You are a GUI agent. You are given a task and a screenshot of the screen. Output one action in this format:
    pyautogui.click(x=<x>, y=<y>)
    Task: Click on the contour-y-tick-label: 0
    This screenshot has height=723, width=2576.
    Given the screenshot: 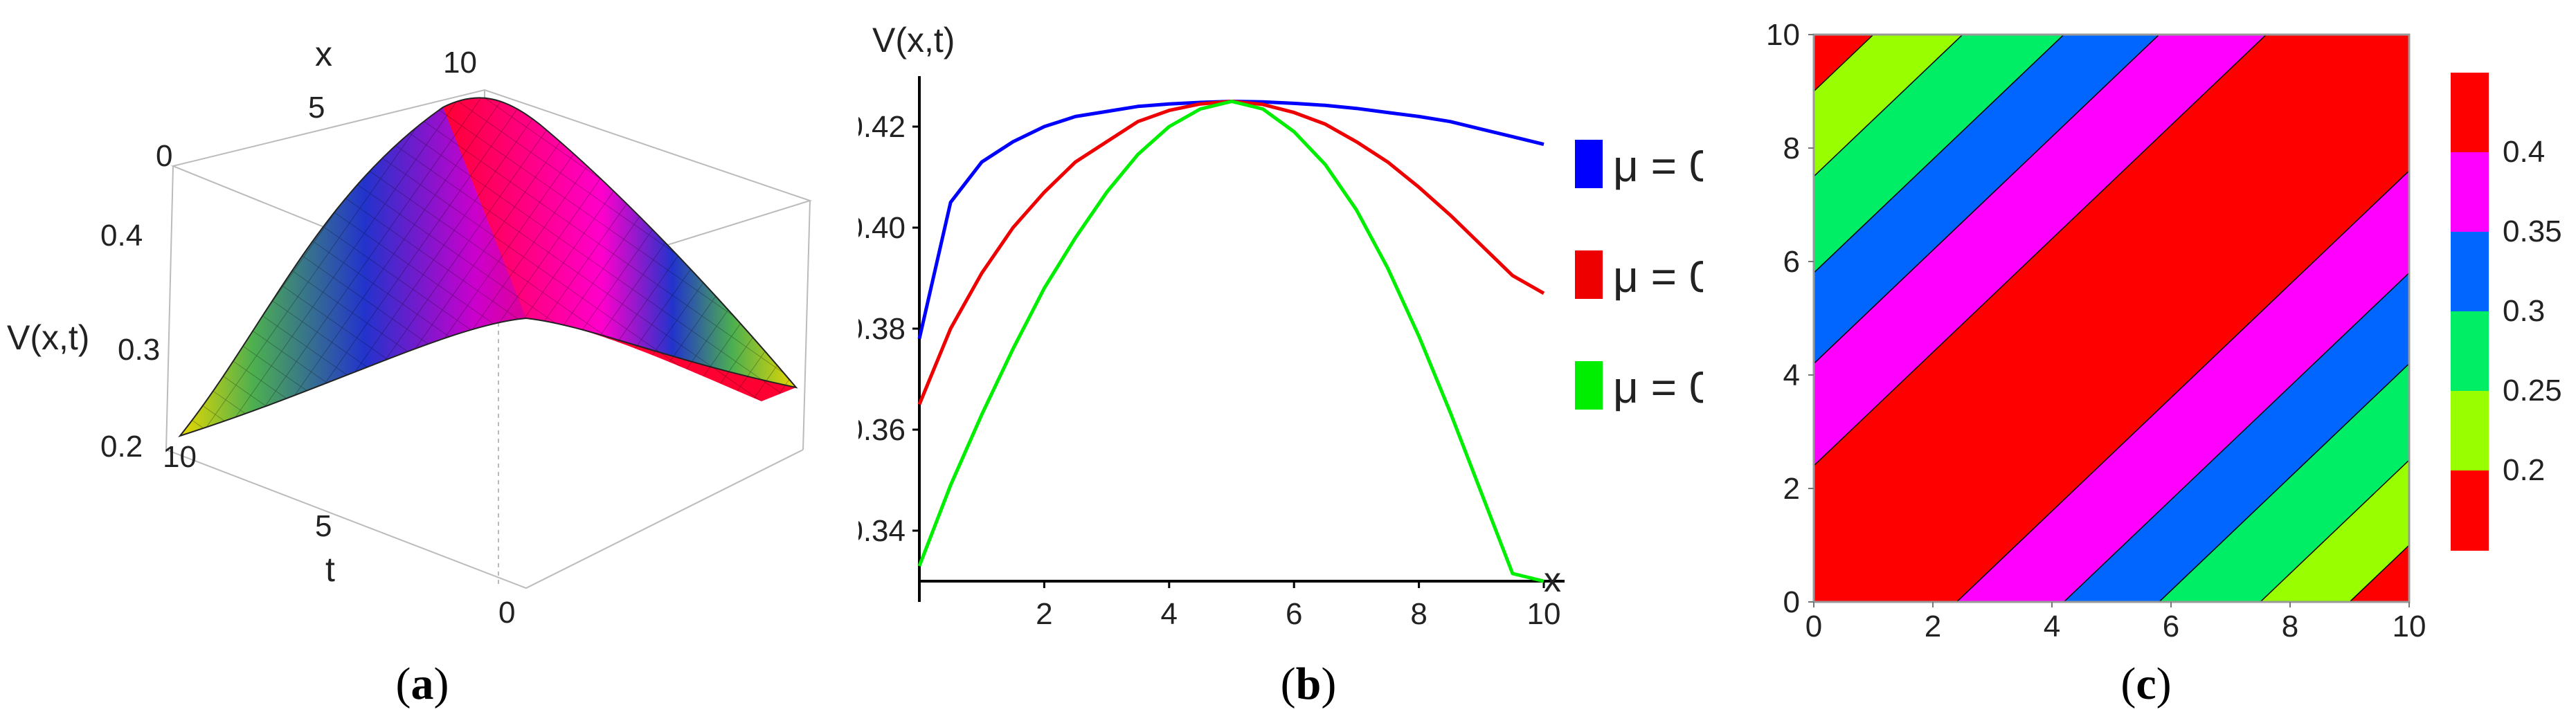 What is the action you would take?
    pyautogui.click(x=1791, y=602)
    